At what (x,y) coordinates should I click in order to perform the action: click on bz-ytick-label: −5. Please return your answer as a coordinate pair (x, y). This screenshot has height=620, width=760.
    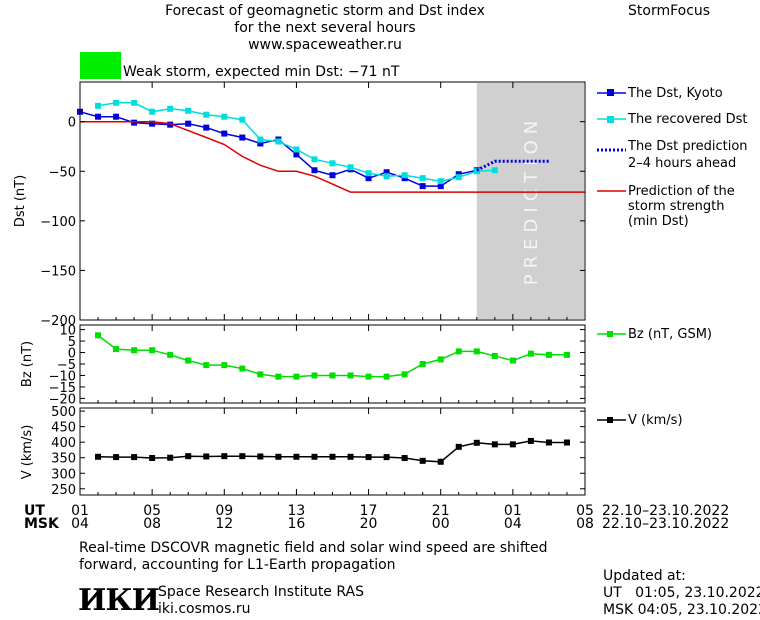
    Looking at the image, I should click on (66, 365).